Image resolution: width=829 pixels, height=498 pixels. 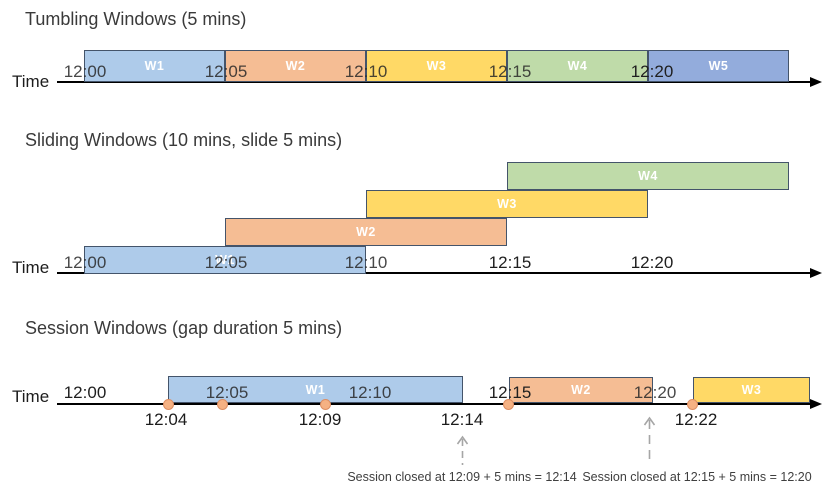 What do you see at coordinates (462, 419) in the screenshot?
I see `event-label-1214: 12:14` at bounding box center [462, 419].